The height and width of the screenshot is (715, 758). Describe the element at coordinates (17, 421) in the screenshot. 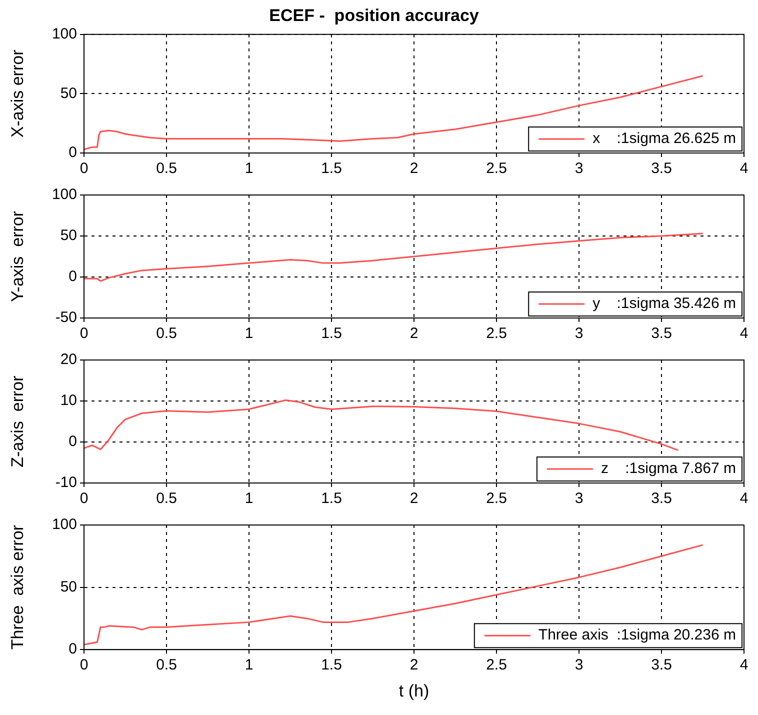

I see `y-axis-title: Z-axis error` at that location.